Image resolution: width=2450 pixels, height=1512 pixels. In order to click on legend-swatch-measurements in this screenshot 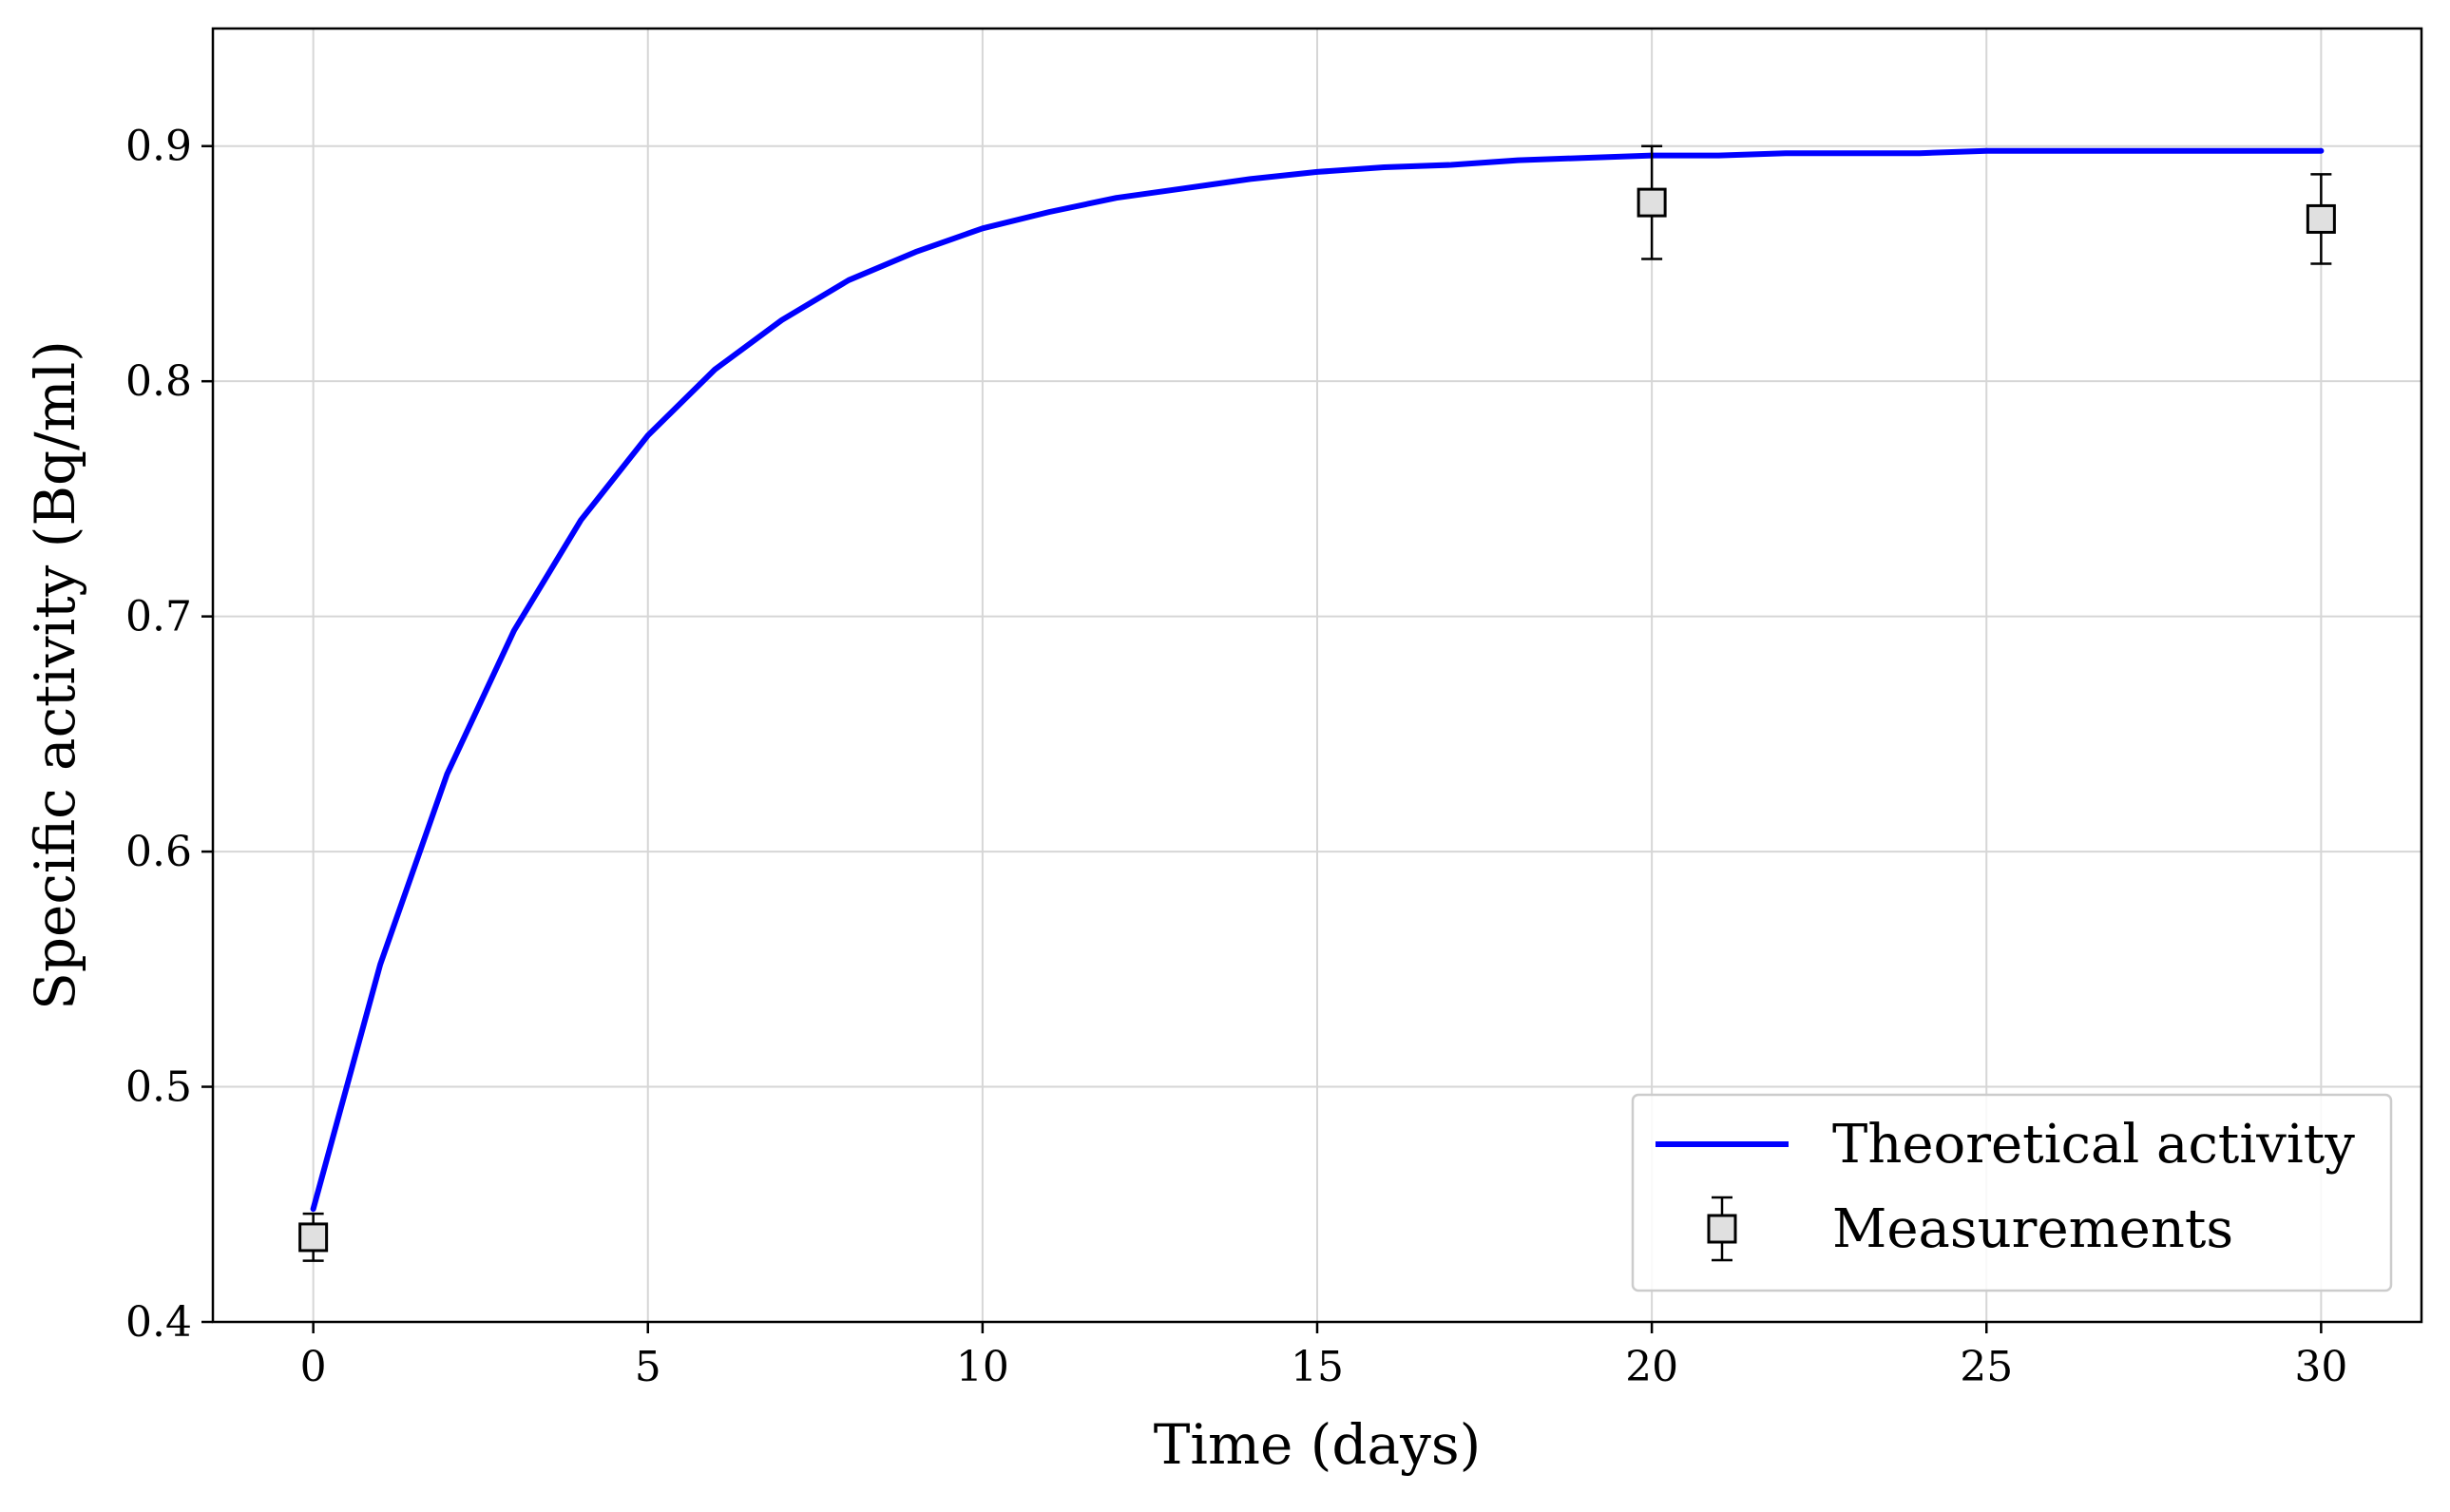, I will do `click(1722, 1229)`.